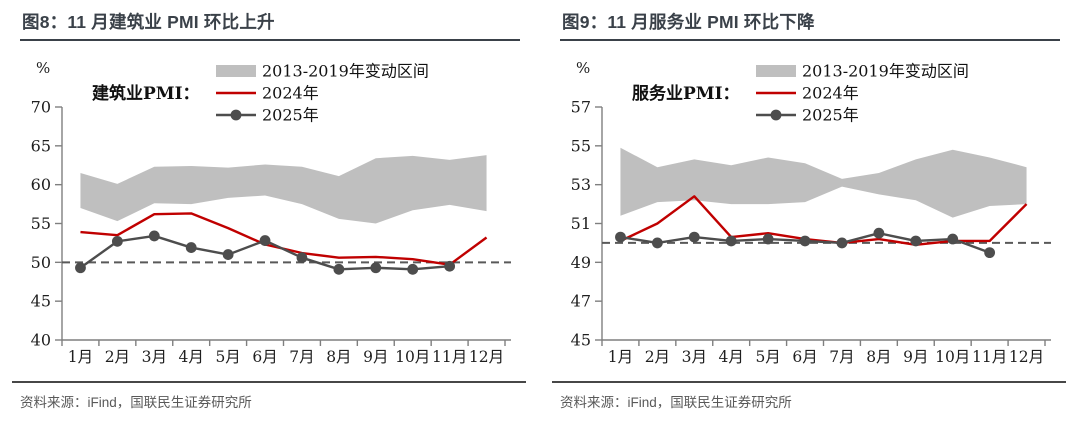 The width and height of the screenshot is (1080, 427). I want to click on y-tick-label: 50, so click(41, 262).